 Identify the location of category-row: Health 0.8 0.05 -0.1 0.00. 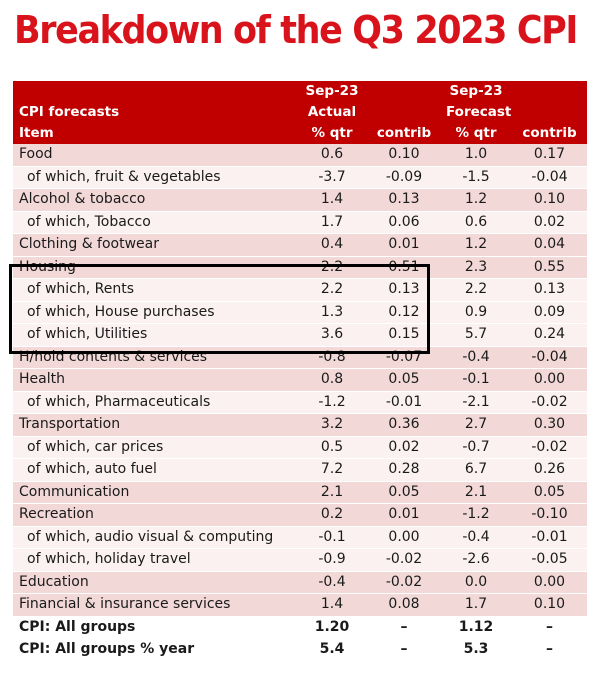
(300, 380).